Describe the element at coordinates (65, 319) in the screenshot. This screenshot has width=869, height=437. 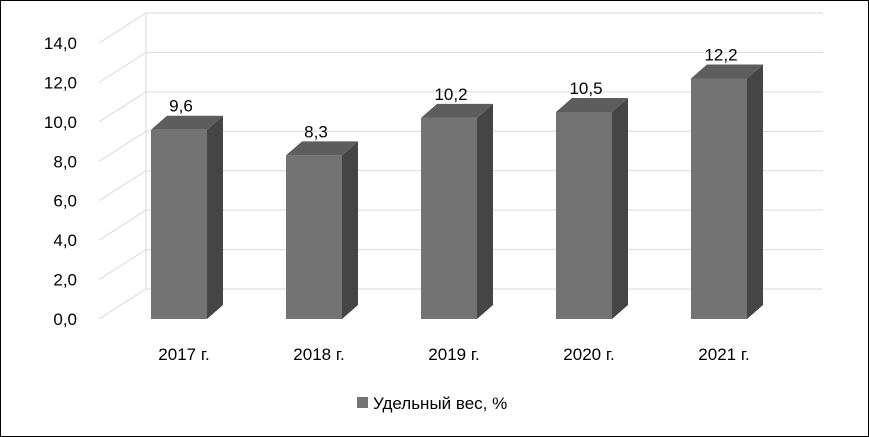
I see `y-tick-label: 0,0` at that location.